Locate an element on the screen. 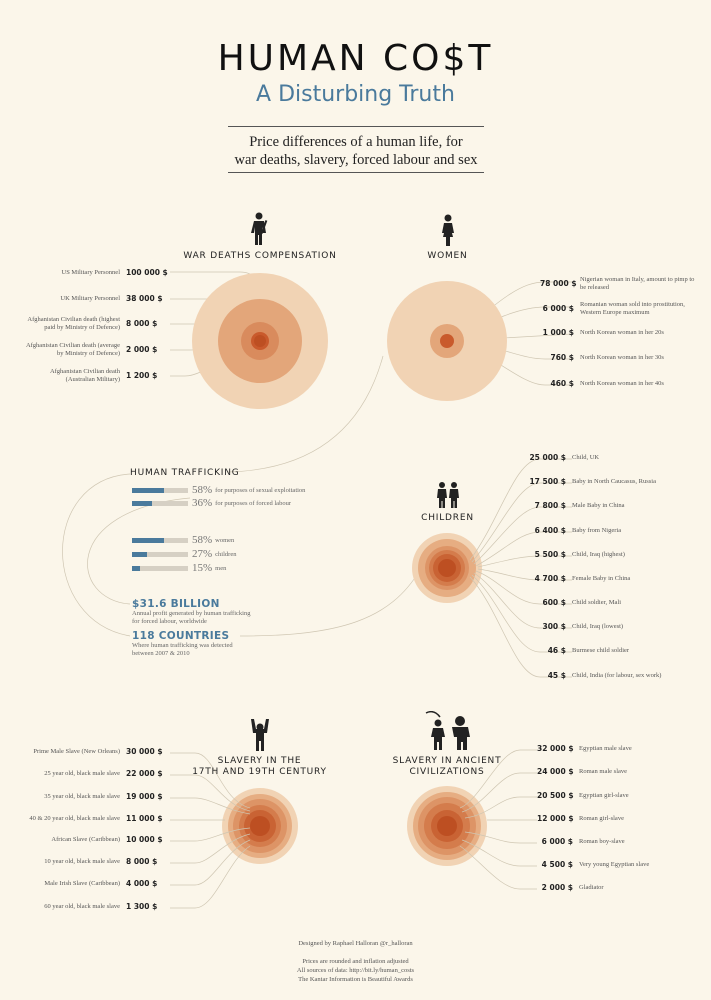 The image size is (711, 1000). trafficking-pct: 36% is located at coordinates (202, 503).